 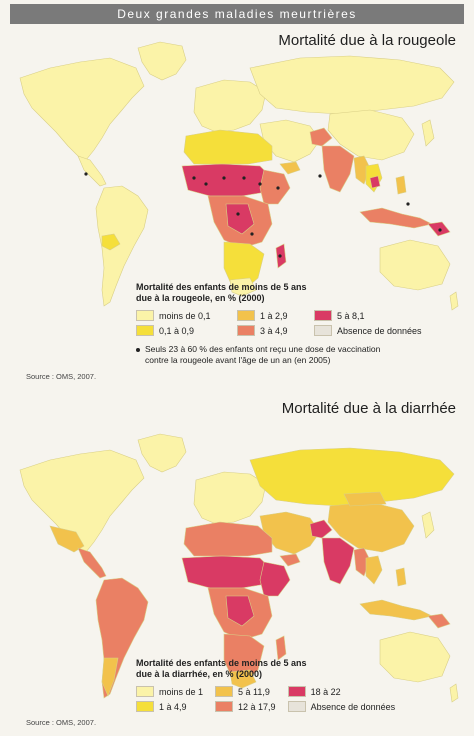 I want to click on mongolia-shape, so click(x=365, y=499).